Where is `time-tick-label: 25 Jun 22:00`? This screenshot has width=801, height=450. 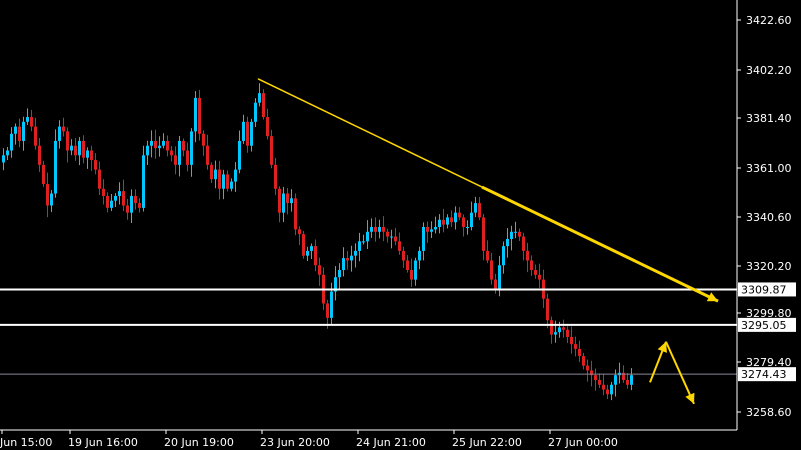
time-tick-label: 25 Jun 22:00 is located at coordinates (487, 442).